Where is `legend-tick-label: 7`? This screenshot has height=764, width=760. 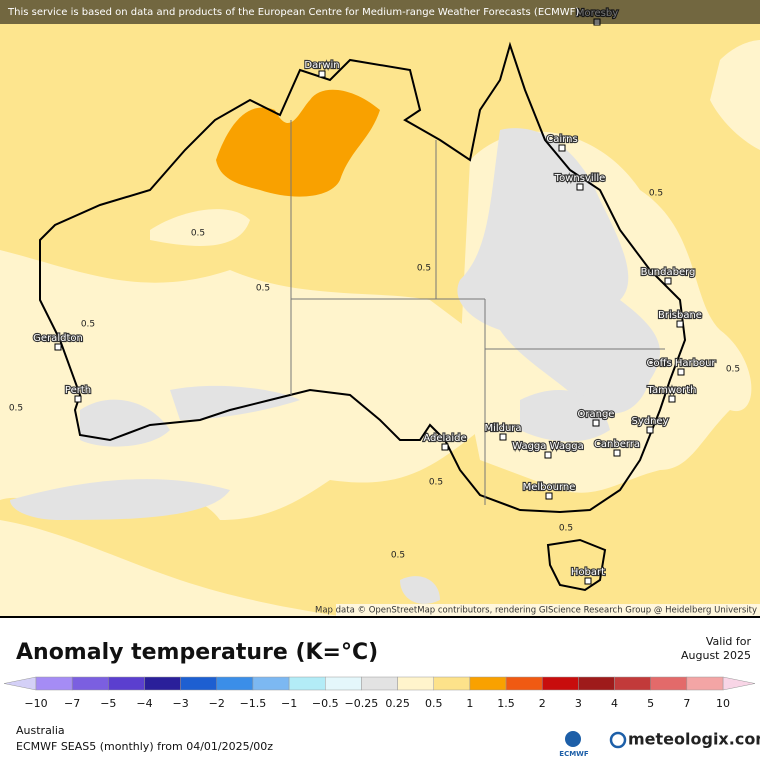 legend-tick-label: 7 is located at coordinates (686, 703).